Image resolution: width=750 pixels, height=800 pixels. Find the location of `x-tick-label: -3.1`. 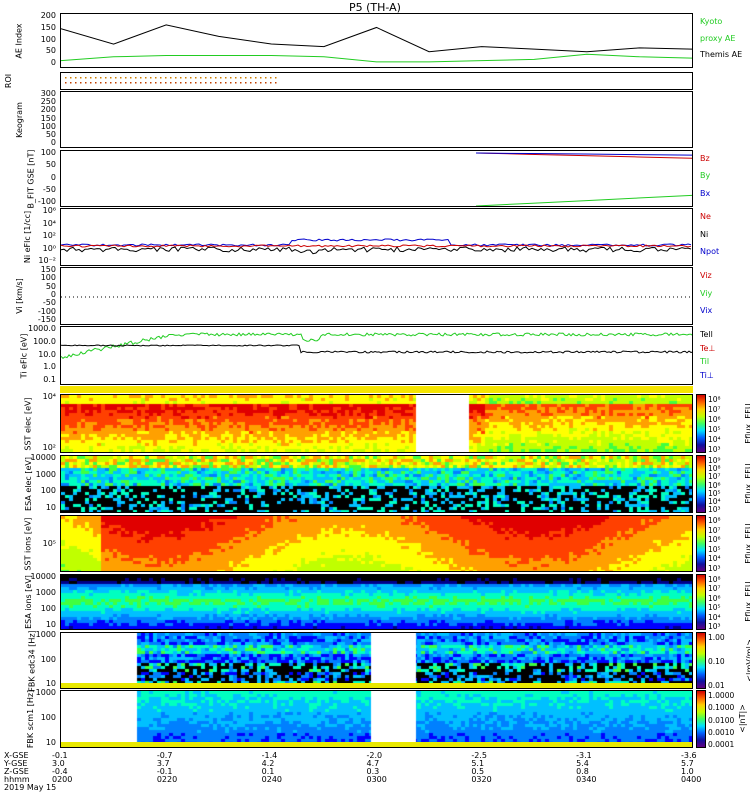

x-tick-label: -3.1 is located at coordinates (584, 755).